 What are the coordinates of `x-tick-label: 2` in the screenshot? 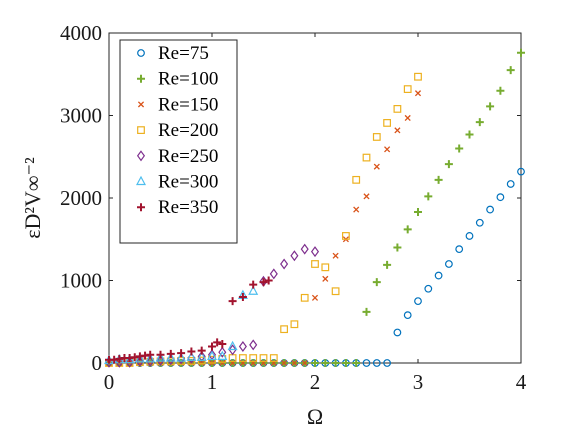 It's located at (315, 382).